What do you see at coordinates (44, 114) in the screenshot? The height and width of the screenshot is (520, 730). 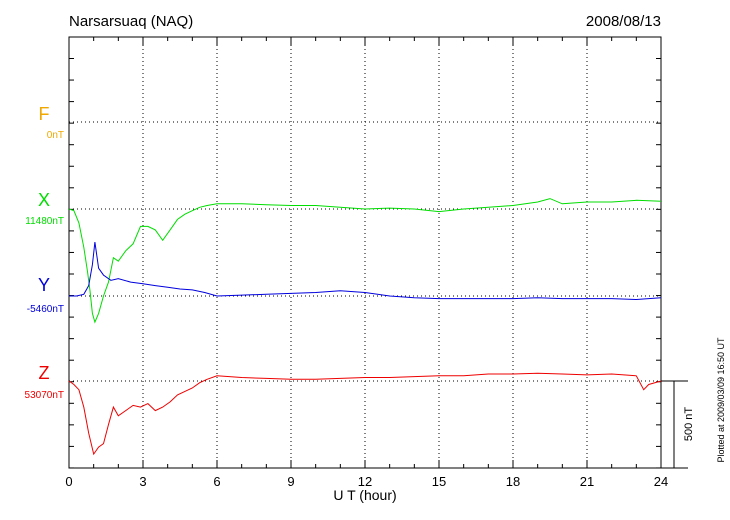 I see `series-name-f: F` at bounding box center [44, 114].